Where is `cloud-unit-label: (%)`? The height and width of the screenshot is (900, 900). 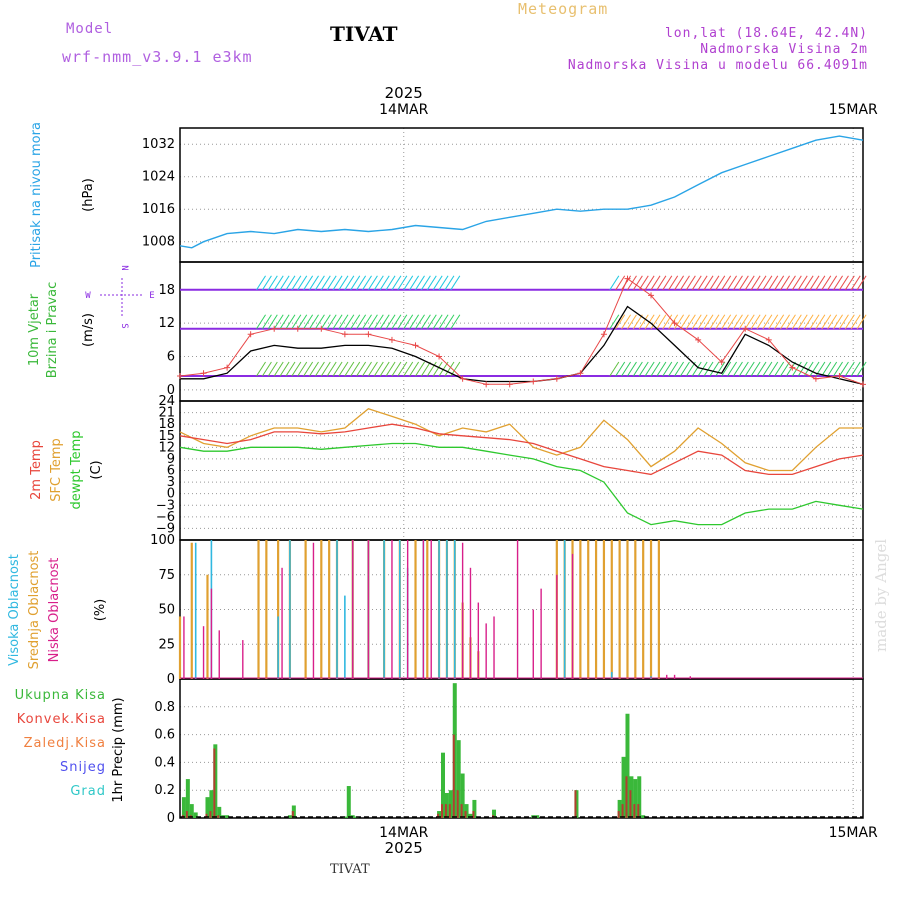 cloud-unit-label: (%) is located at coordinates (100, 610).